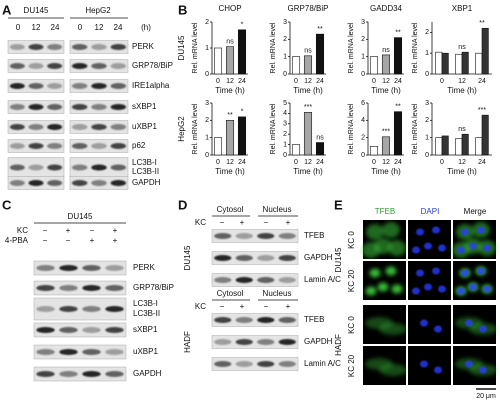 This screenshot has height=400, width=500. I want to click on significance: *, so click(242, 25).